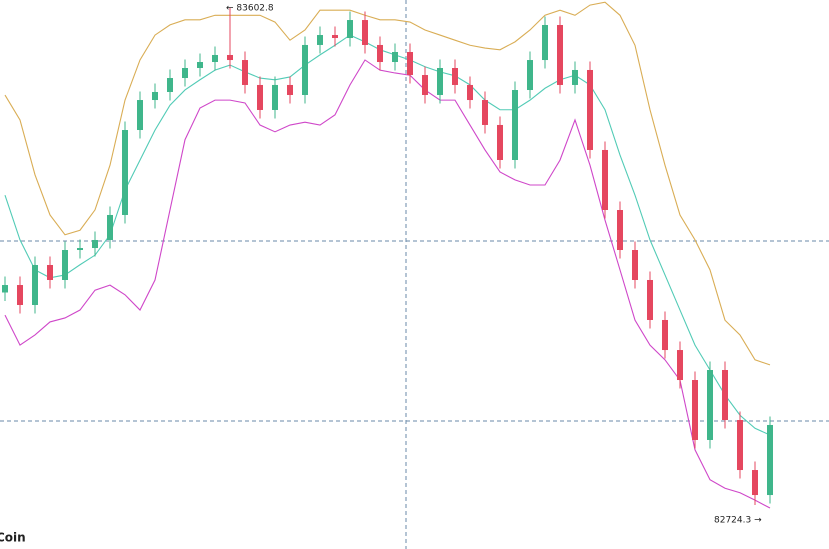 This screenshot has width=829, height=549. Describe the element at coordinates (250, 9) in the screenshot. I see `annotation: ← 83602.8` at that location.